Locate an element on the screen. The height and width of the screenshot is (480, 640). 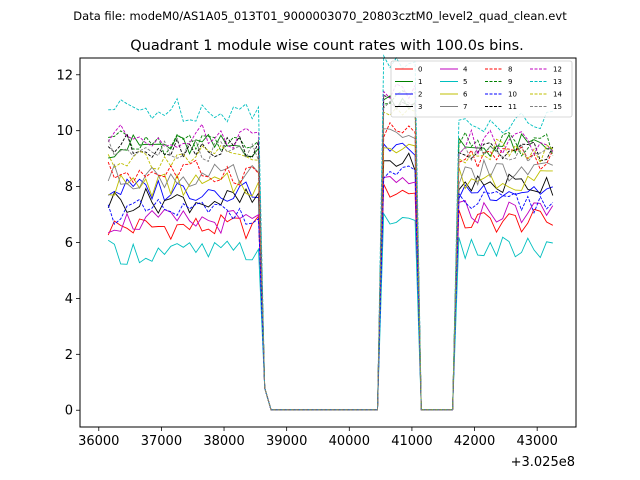
legend-label-5: 5 is located at coordinates (465, 82).